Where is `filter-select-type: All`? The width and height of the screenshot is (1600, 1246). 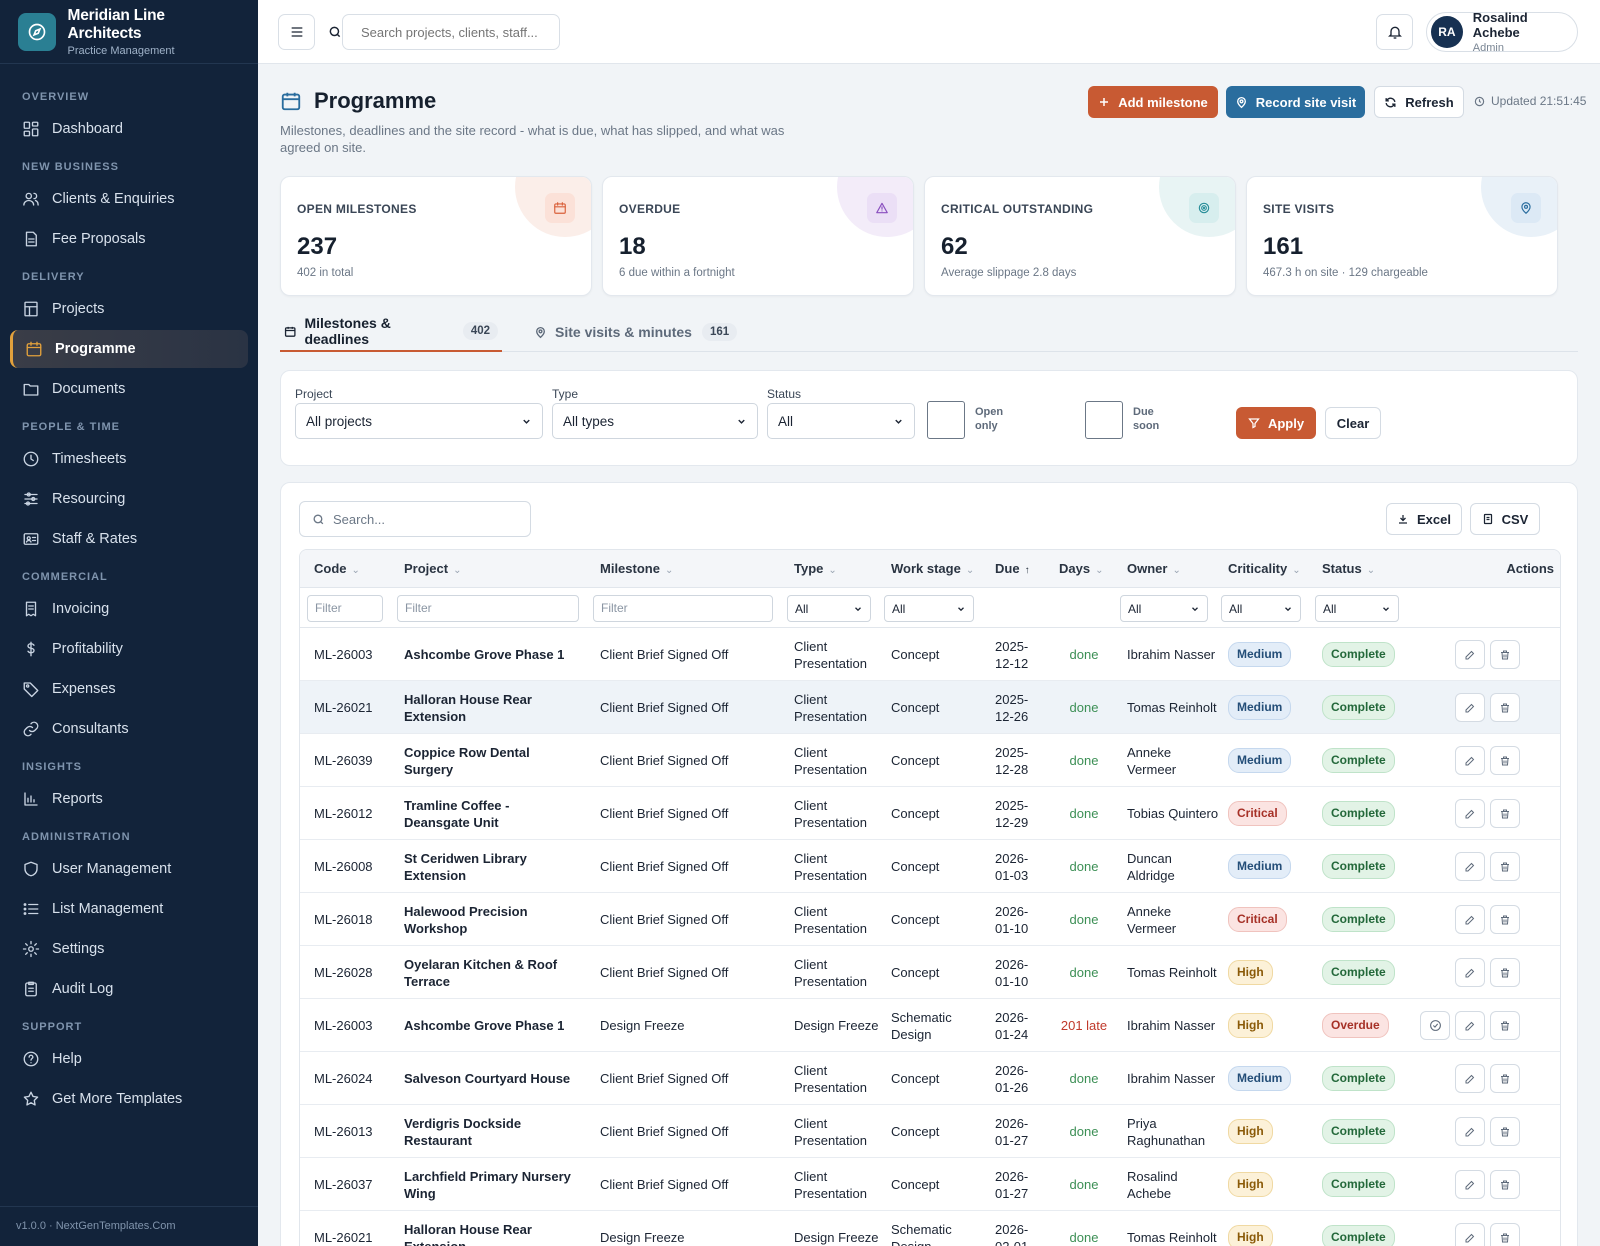 filter-select-type: All is located at coordinates (829, 608).